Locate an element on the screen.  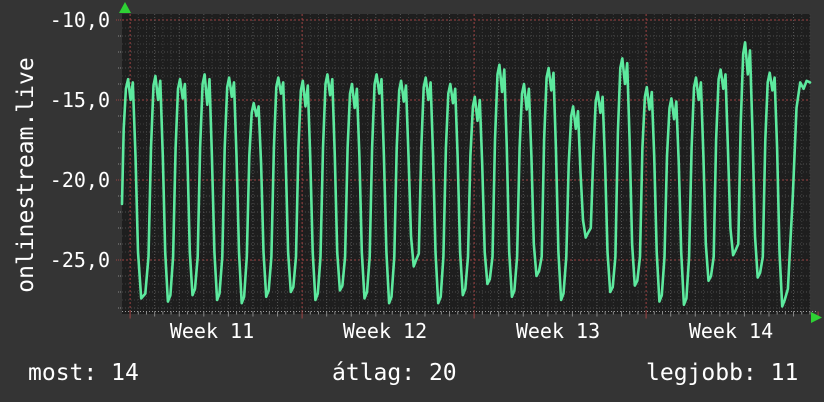
stat-most-label: most: is located at coordinates (63, 373).